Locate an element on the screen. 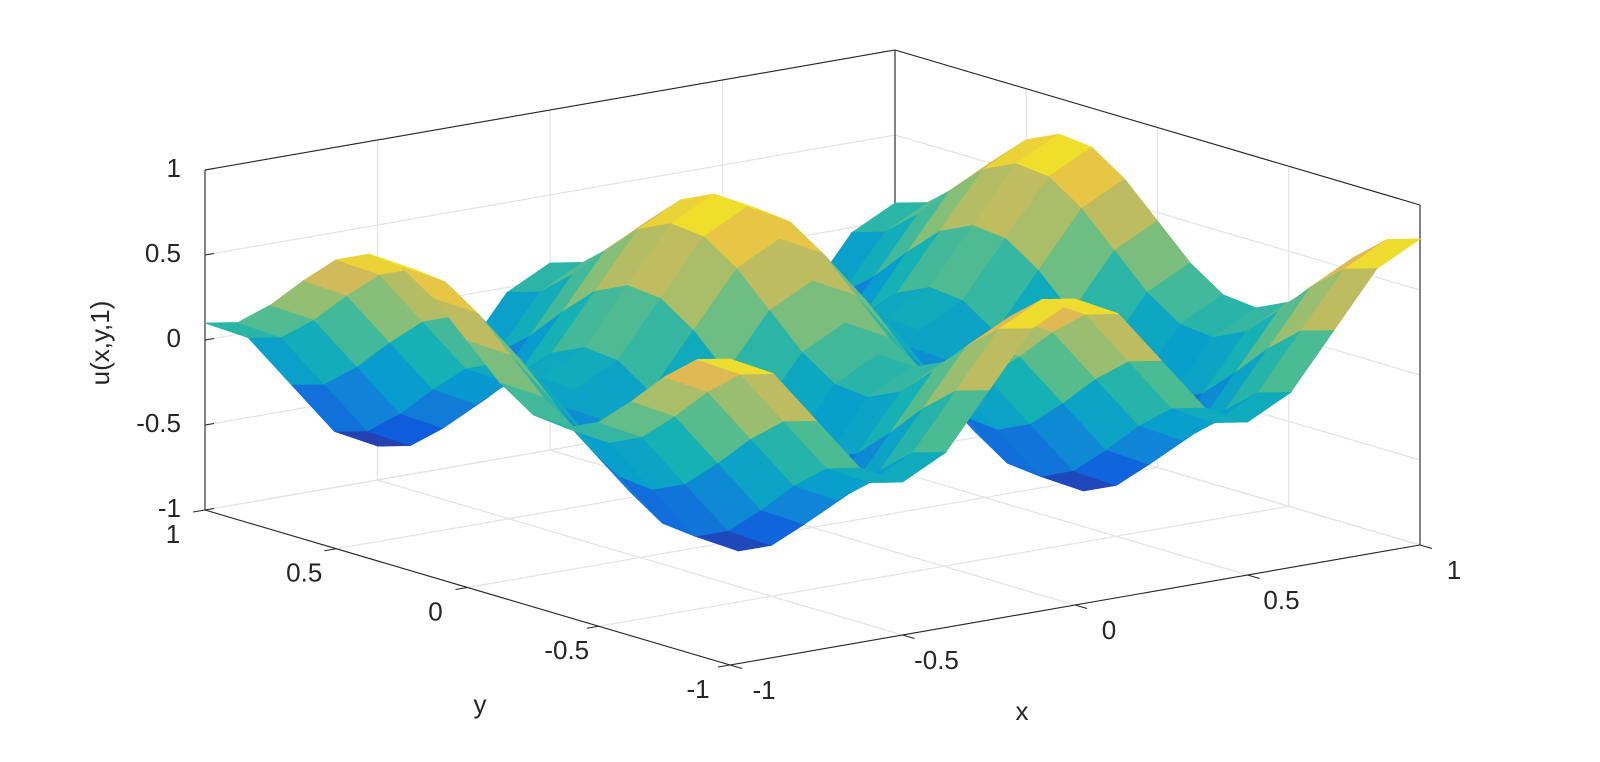  y-tick-label: -1 is located at coordinates (697, 689).